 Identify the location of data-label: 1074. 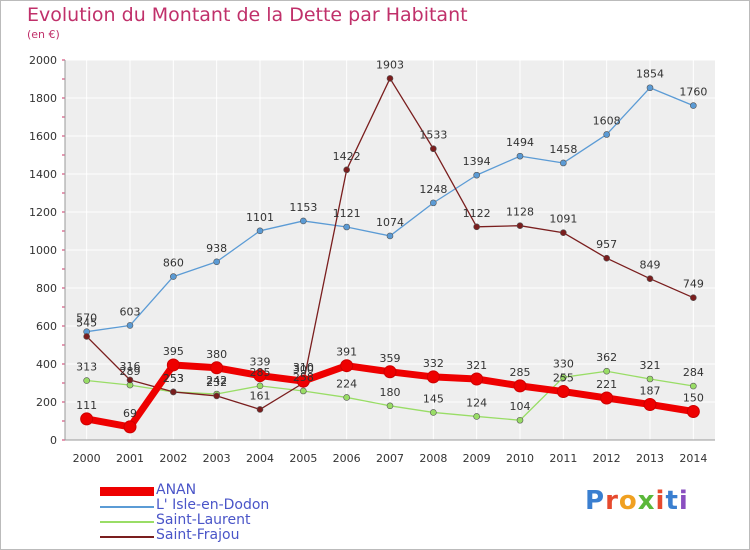
(390, 222).